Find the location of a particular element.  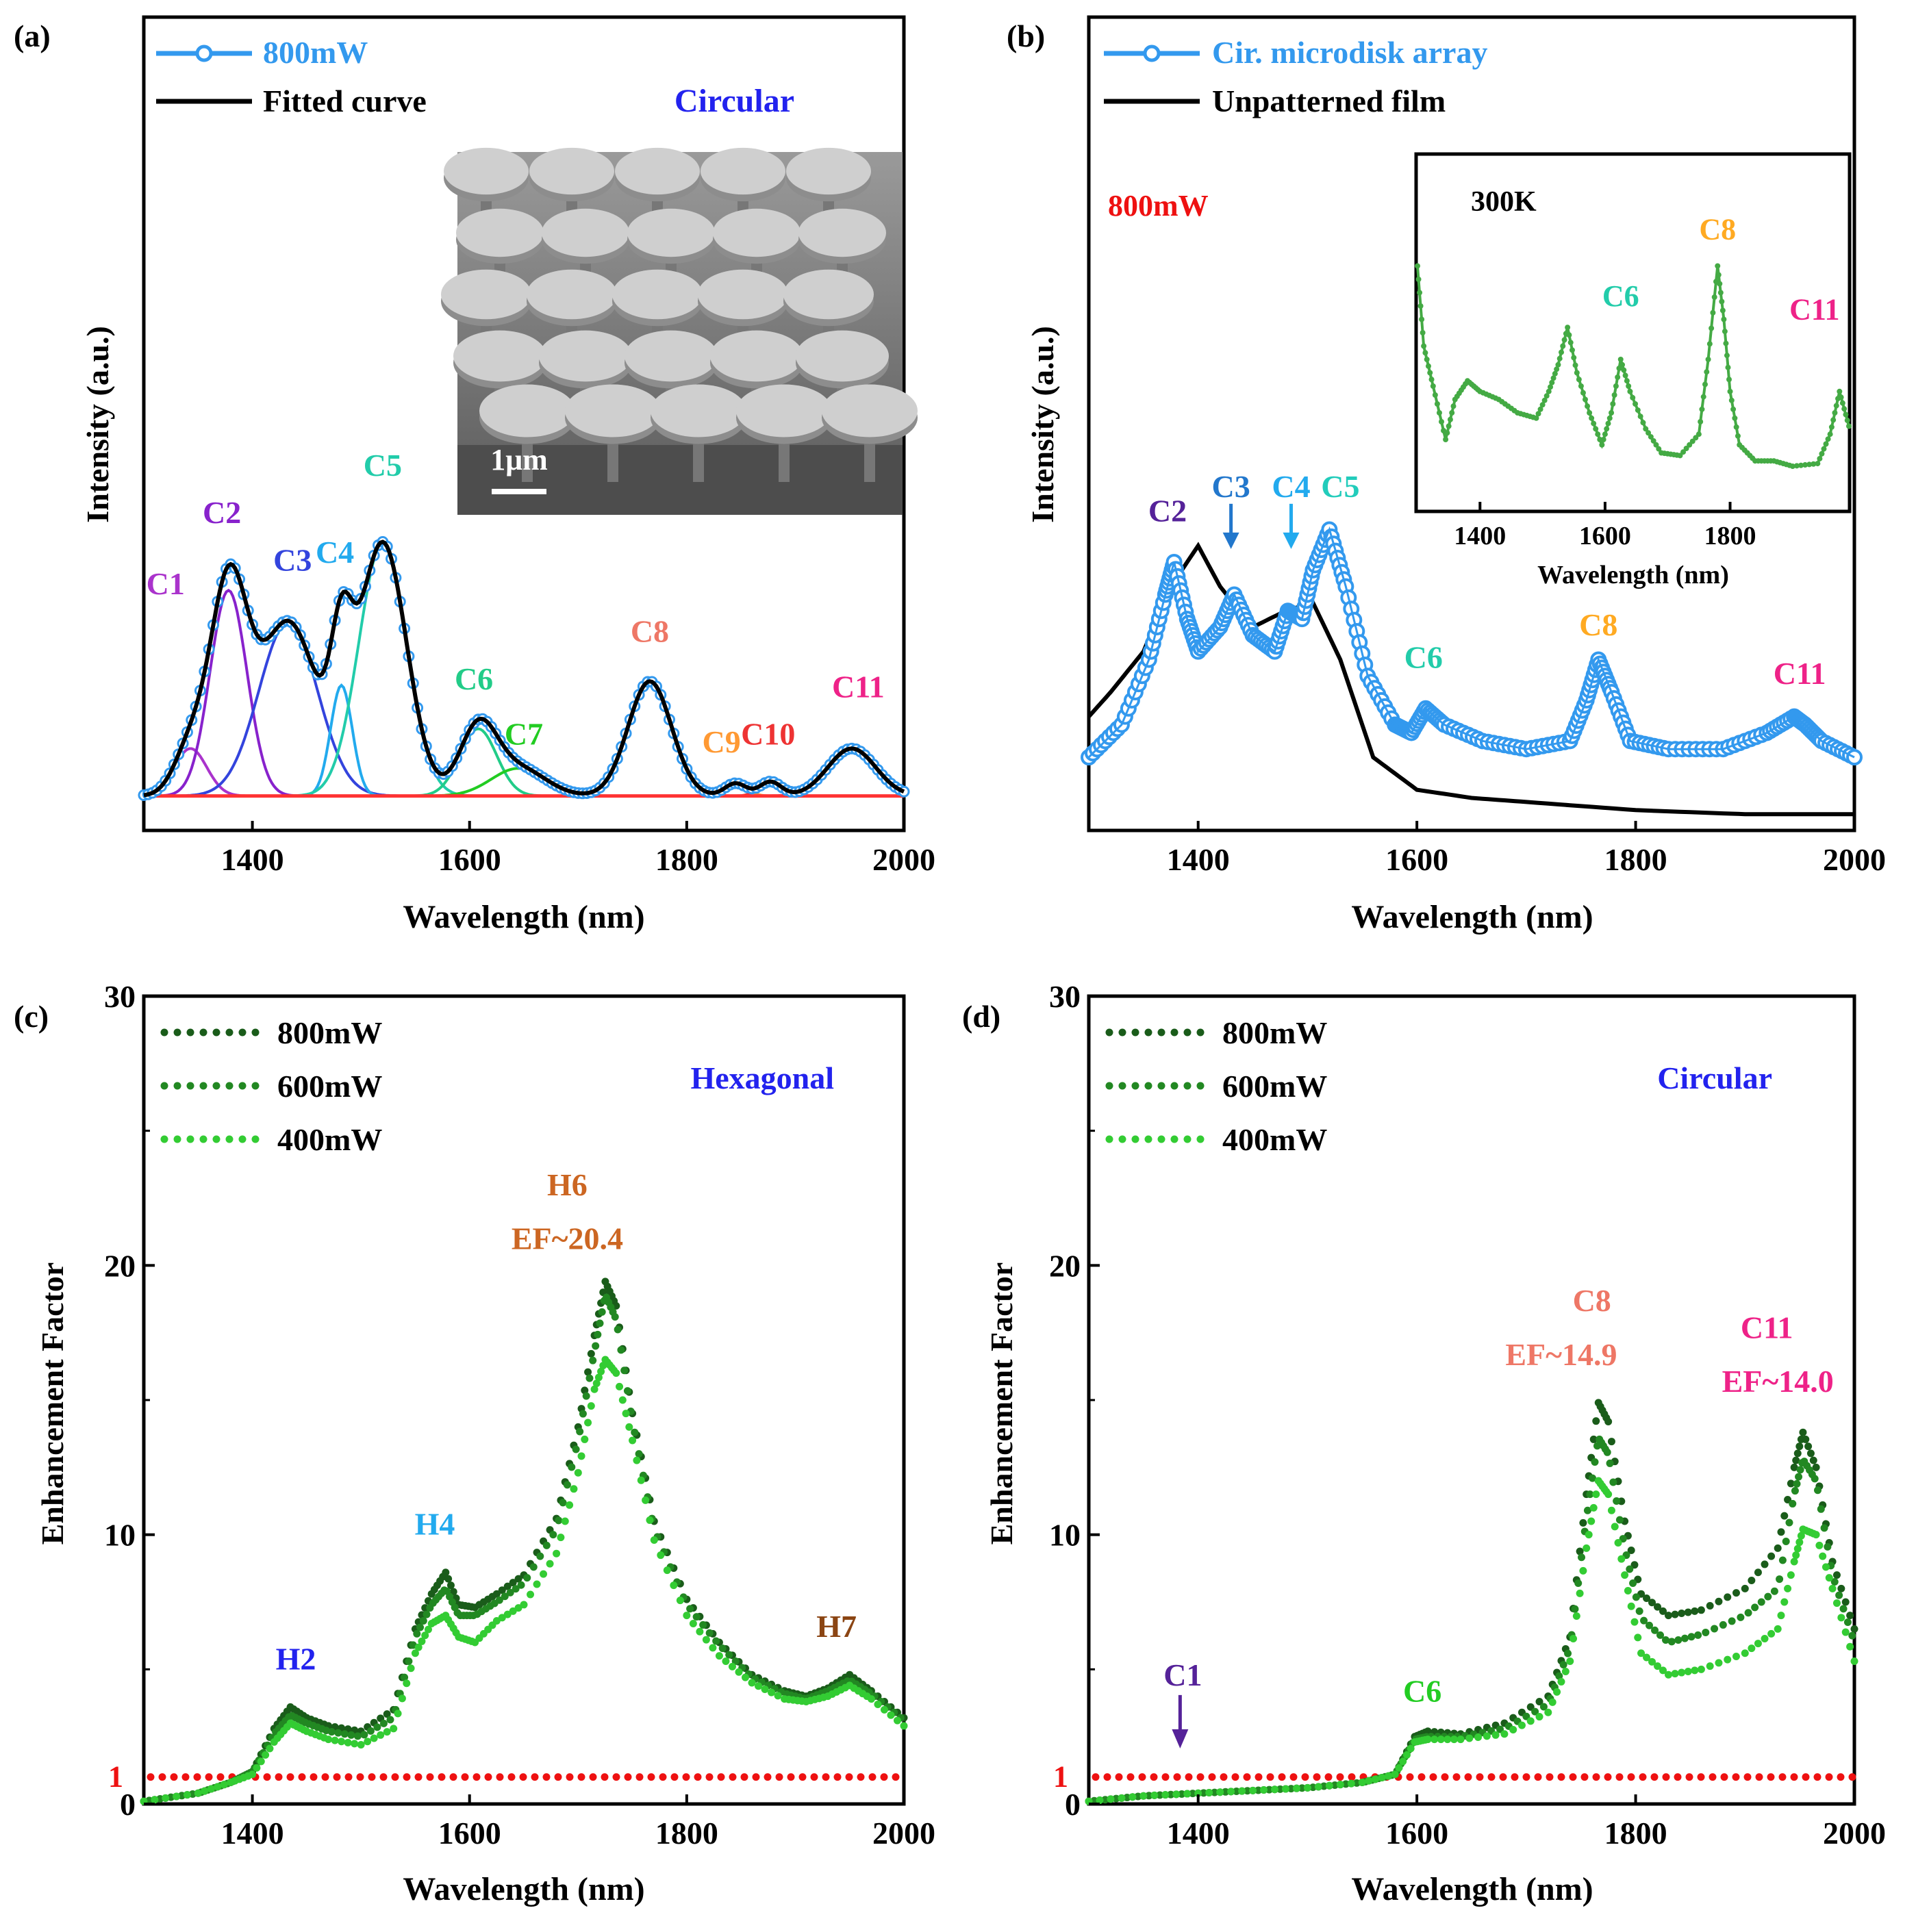

peak-label: H6 is located at coordinates (567, 1184).